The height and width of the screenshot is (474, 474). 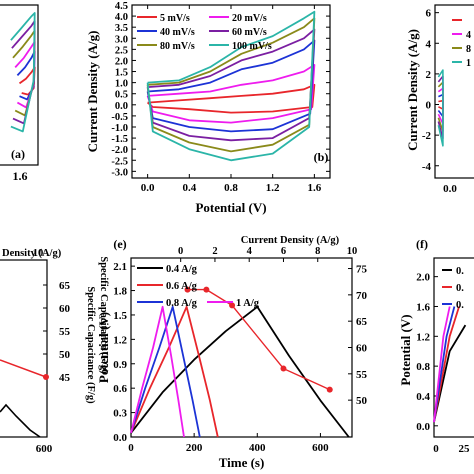 I want to click on panel-e-top-tick-label: 8, so click(x=317, y=251).